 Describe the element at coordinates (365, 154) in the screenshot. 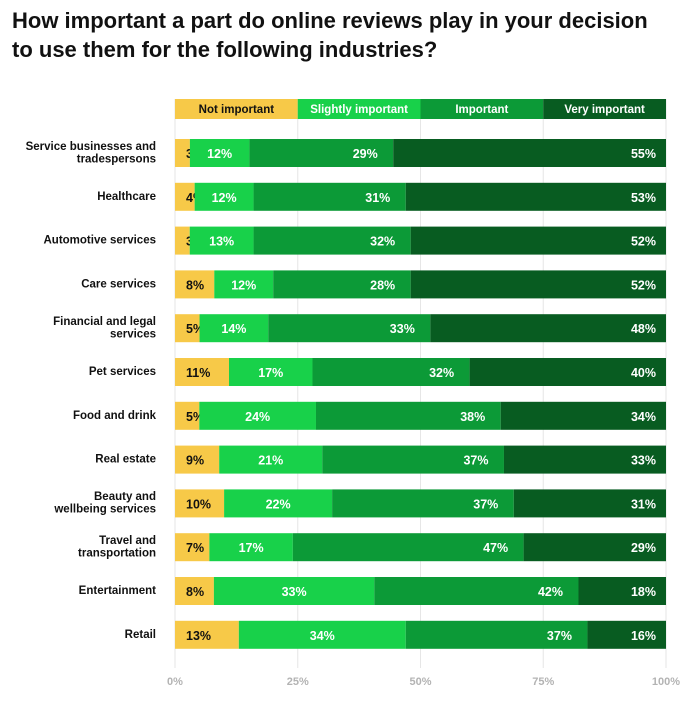

I see `data-label: 29%` at that location.